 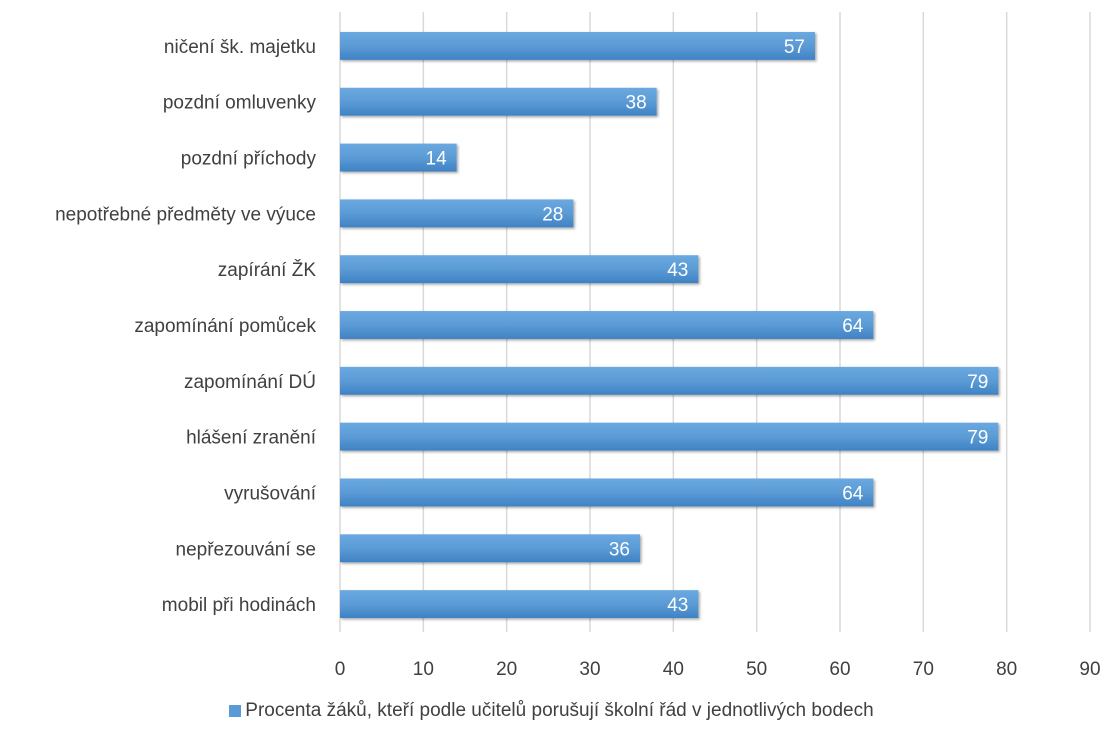 I want to click on category-label: ničení šk. majetku, so click(x=240, y=47).